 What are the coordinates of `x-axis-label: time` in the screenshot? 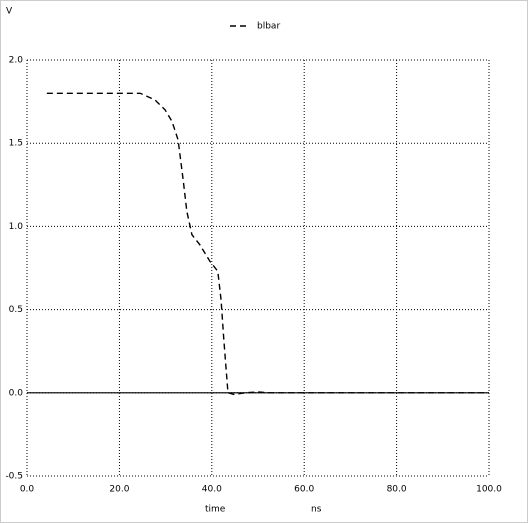 It's located at (215, 510).